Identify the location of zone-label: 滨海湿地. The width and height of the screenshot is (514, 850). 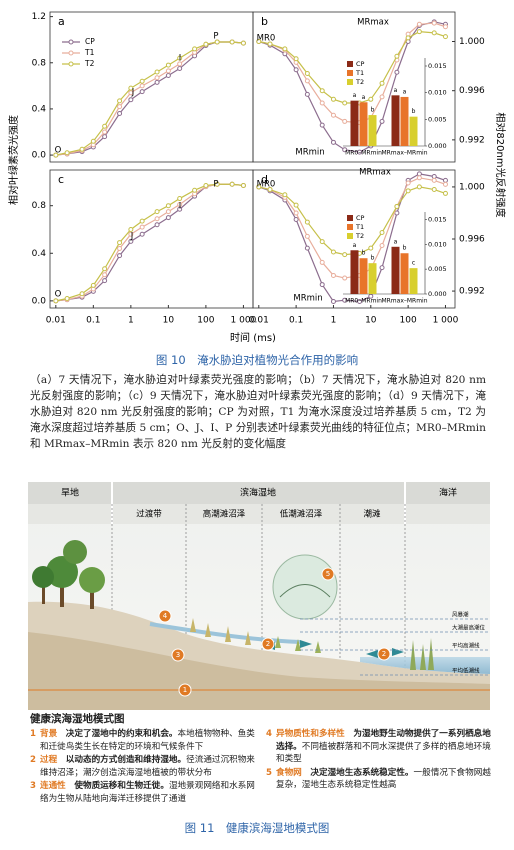
(258, 493).